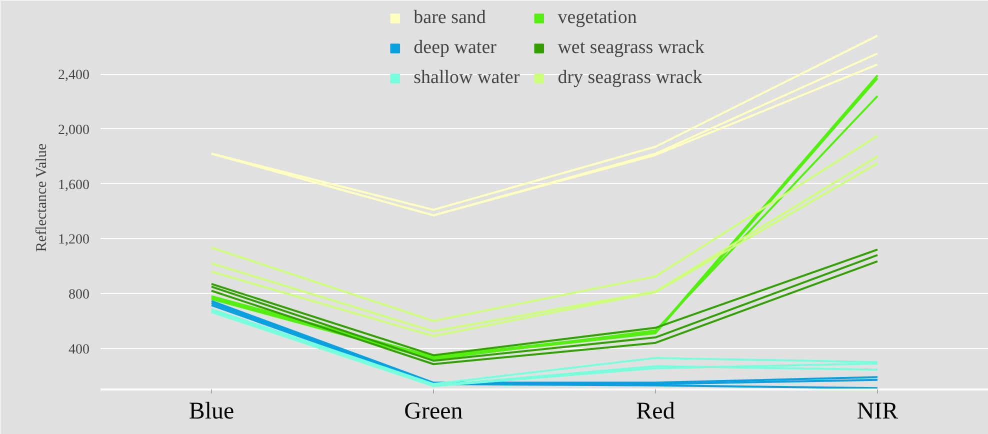 This screenshot has height=434, width=988. I want to click on y-tick-label: 400, so click(79, 350).